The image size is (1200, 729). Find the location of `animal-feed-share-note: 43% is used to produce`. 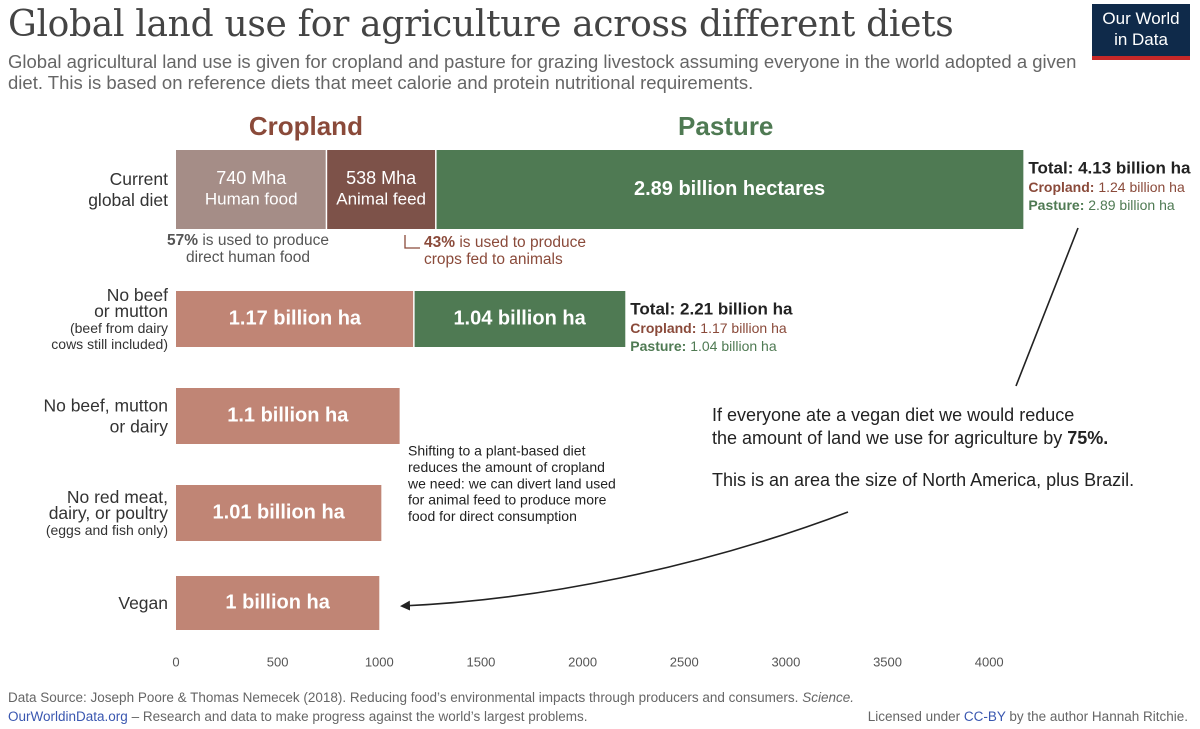

animal-feed-share-note: 43% is used to produce is located at coordinates (505, 242).